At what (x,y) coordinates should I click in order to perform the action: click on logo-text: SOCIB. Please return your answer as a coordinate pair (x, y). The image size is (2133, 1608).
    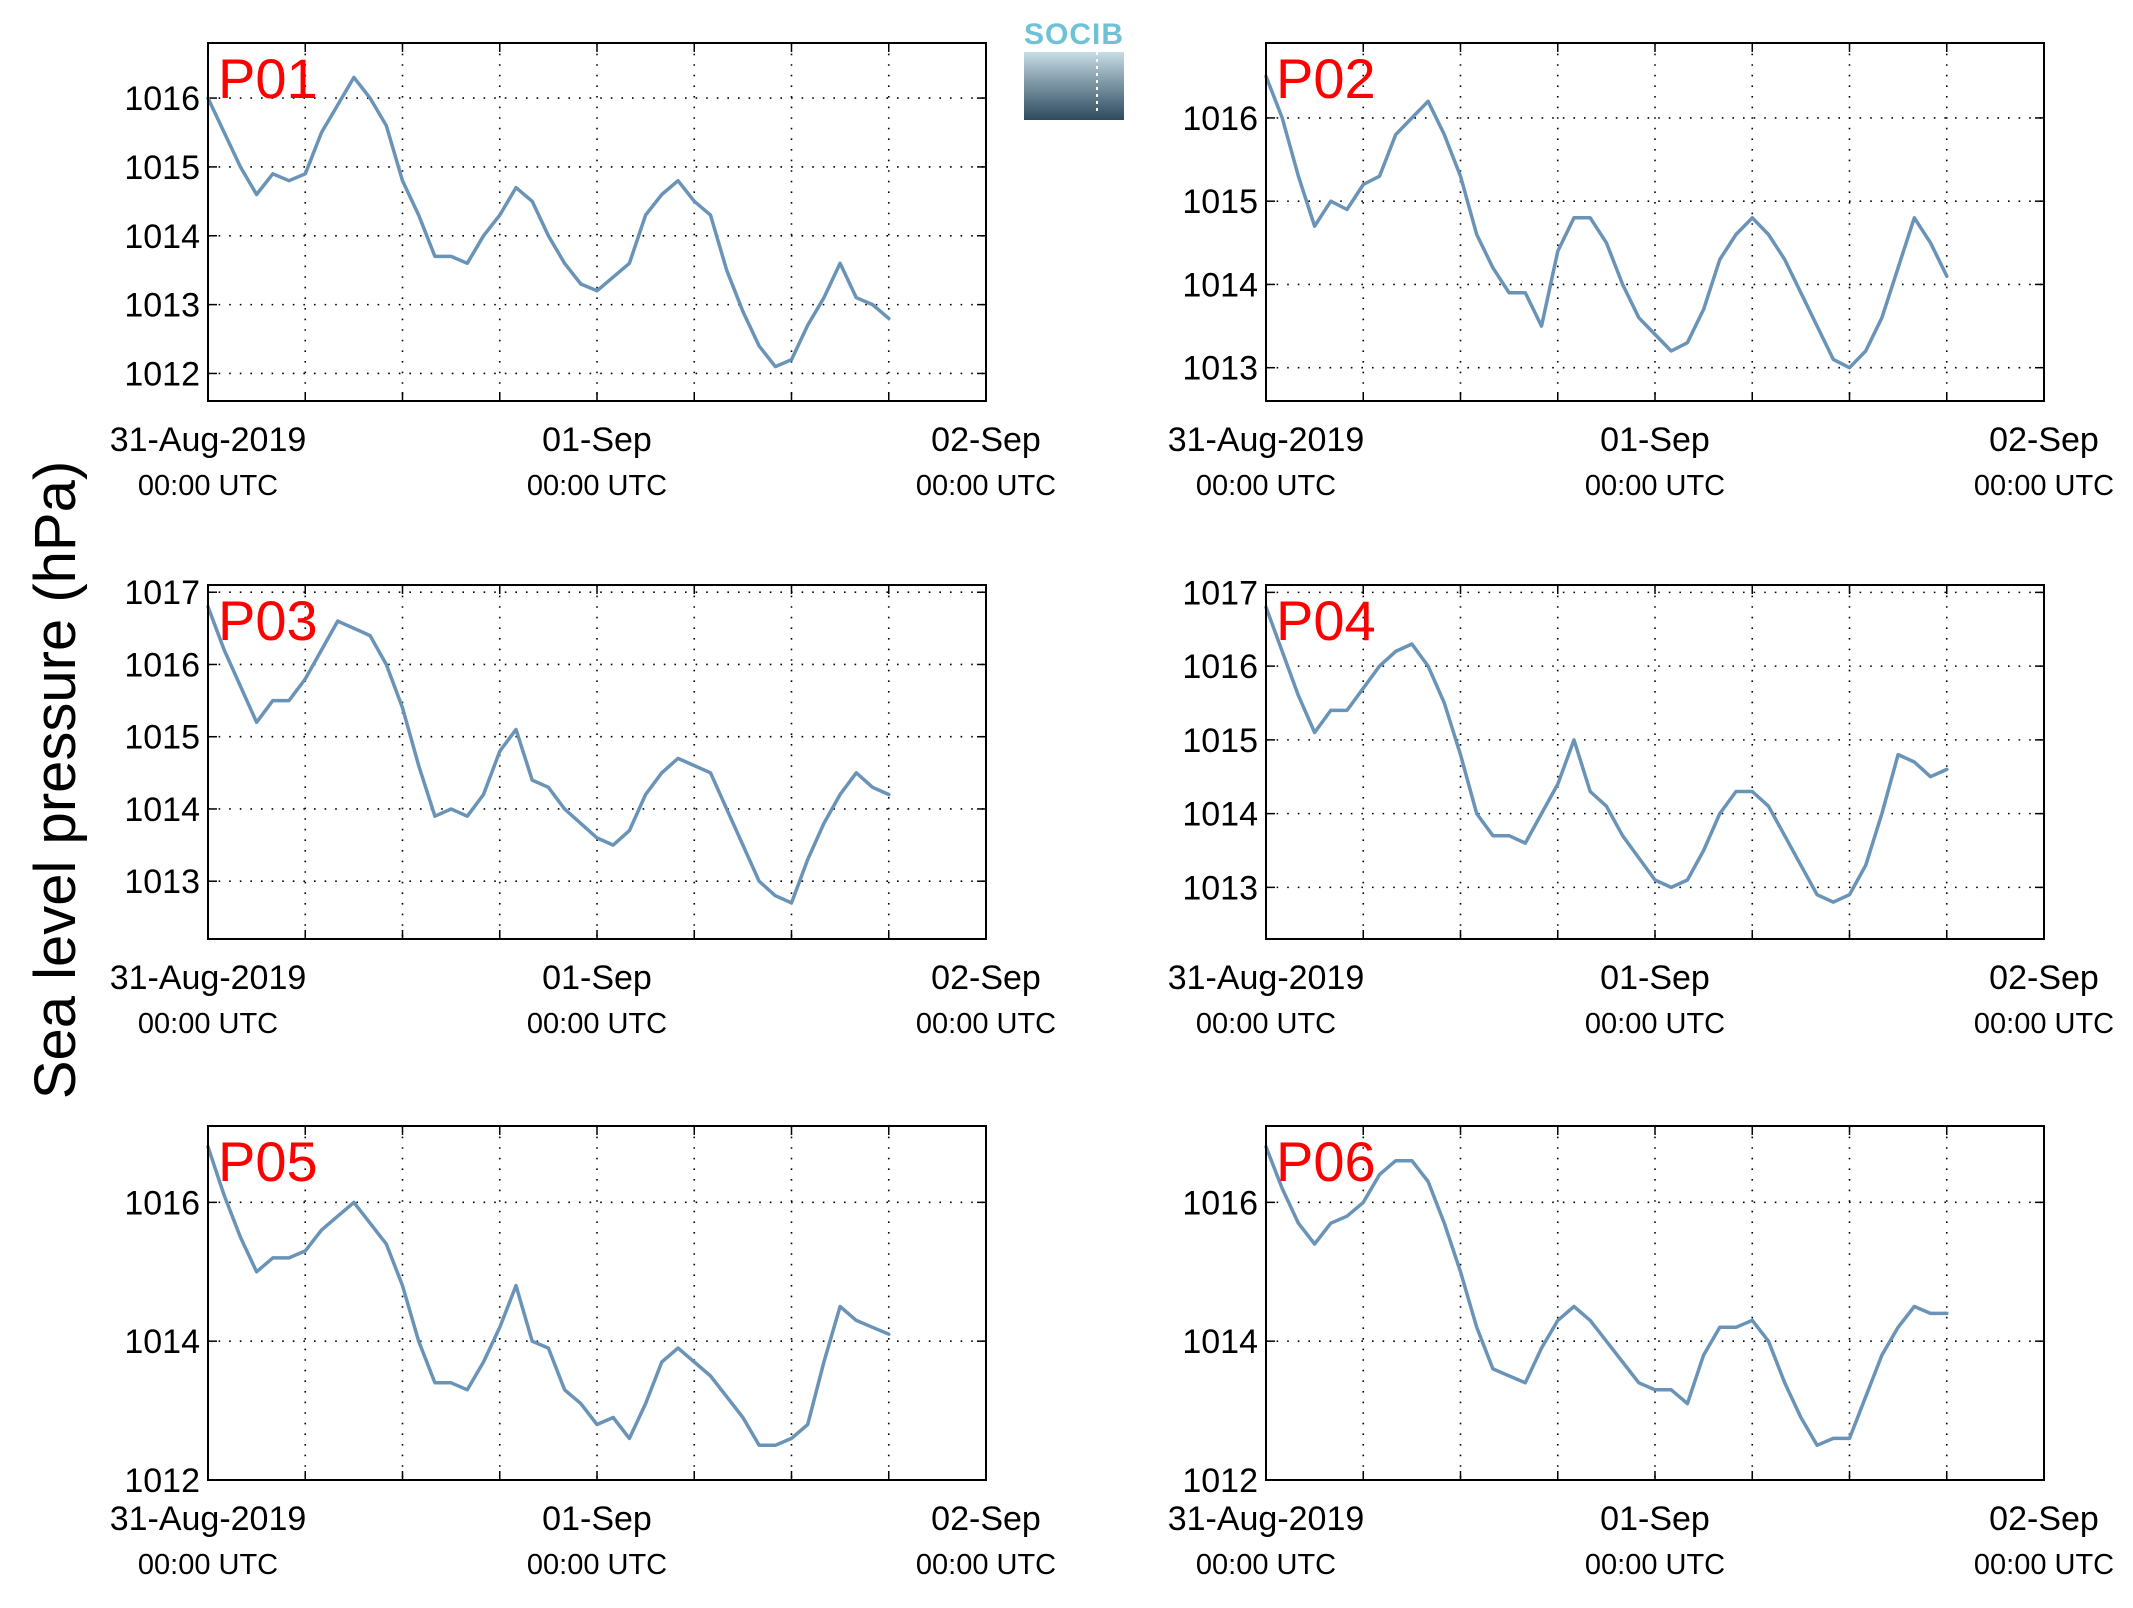
    Looking at the image, I should click on (1074, 34).